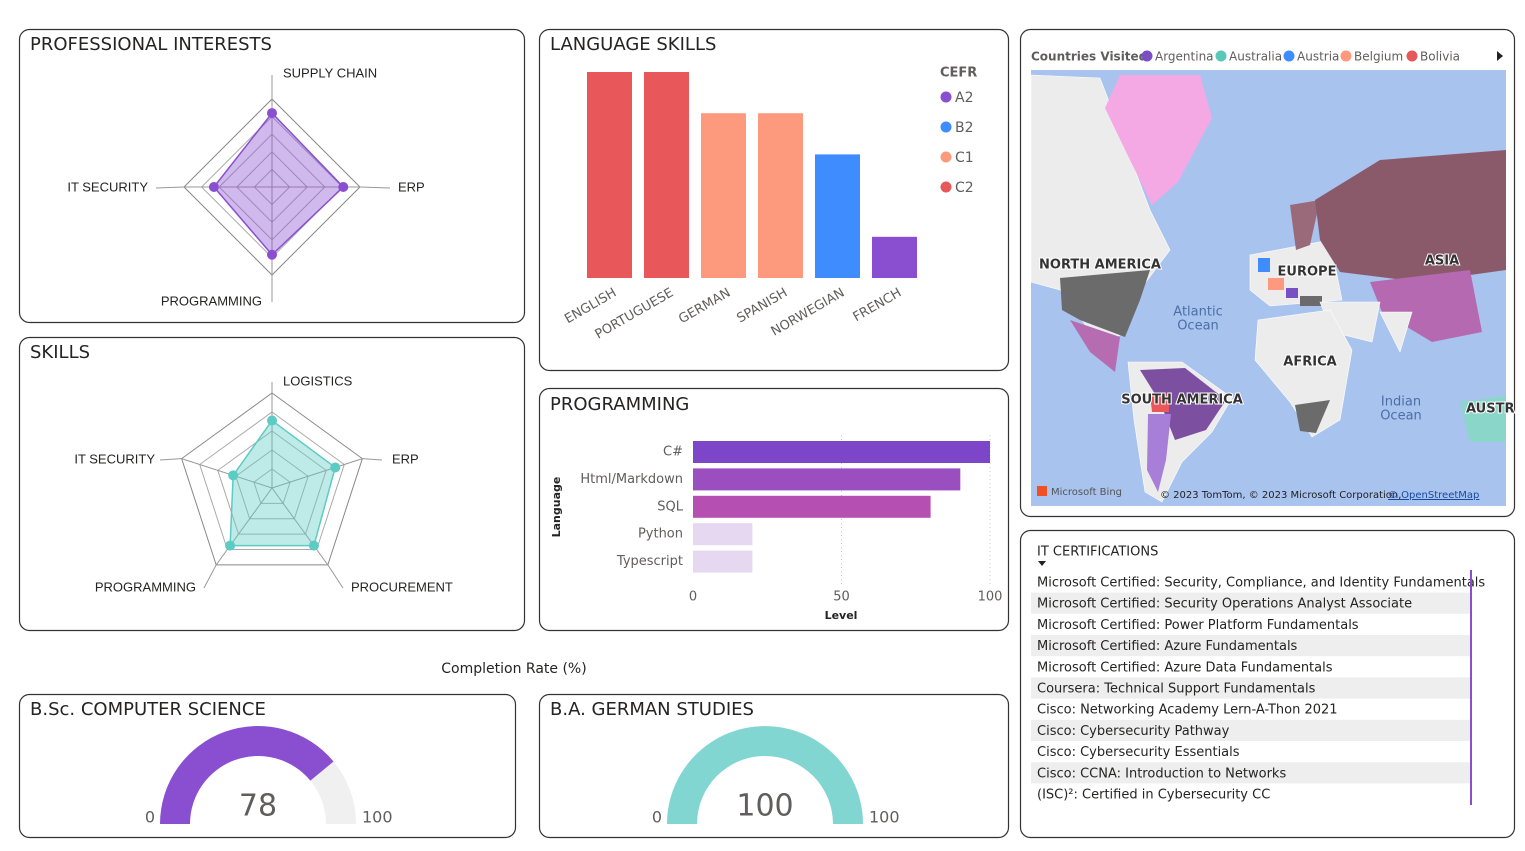 Image resolution: width=1525 pixels, height=851 pixels. What do you see at coordinates (330, 72) in the screenshot?
I see `axis-label: SUPPLY CHAIN` at bounding box center [330, 72].